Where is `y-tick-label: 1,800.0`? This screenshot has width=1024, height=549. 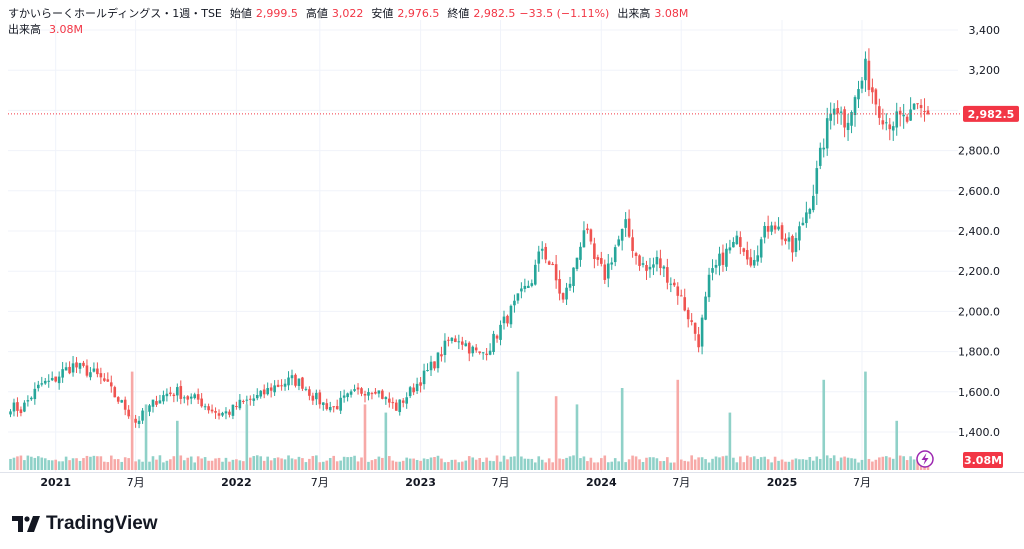
y-tick-label: 1,800.0 is located at coordinates (979, 352).